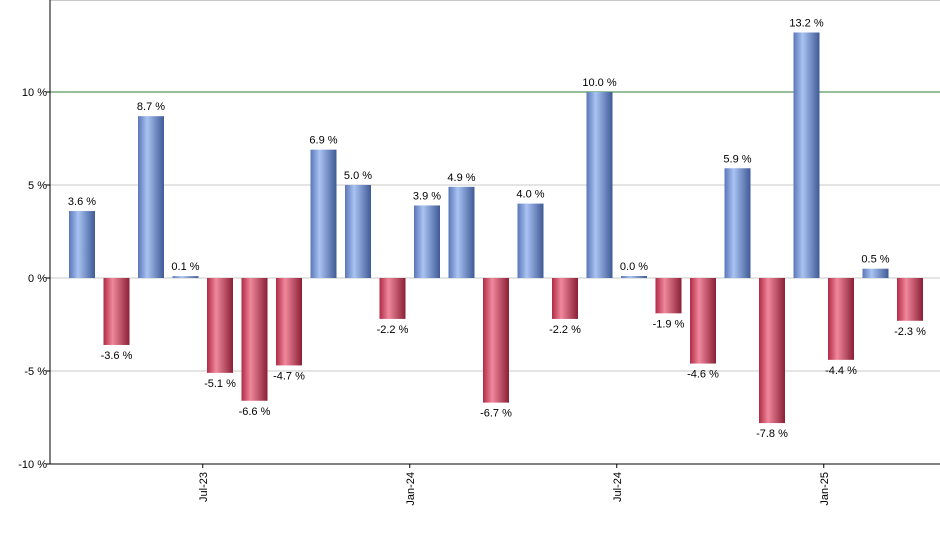 The image size is (940, 550). What do you see at coordinates (82, 202) in the screenshot?
I see `data-label: 3.6 %` at bounding box center [82, 202].